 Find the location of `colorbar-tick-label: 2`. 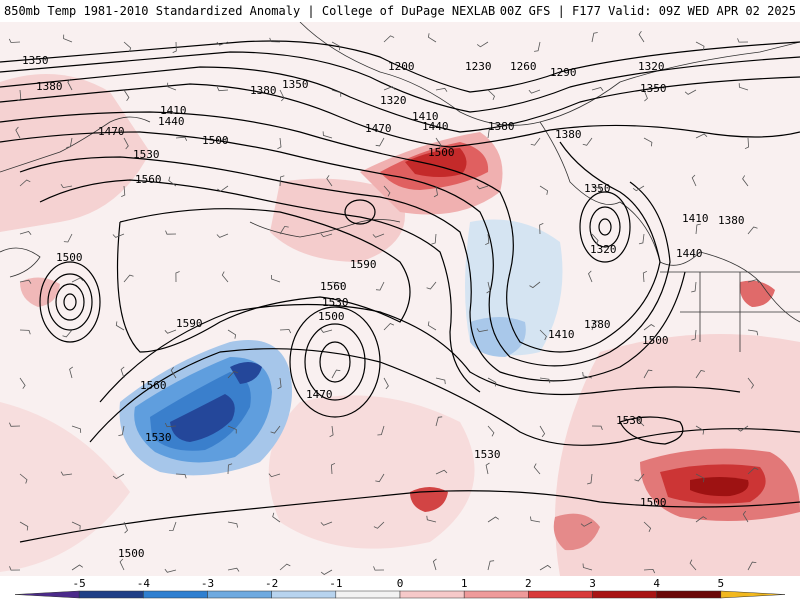

colorbar-tick-label: 2 is located at coordinates (528, 583).